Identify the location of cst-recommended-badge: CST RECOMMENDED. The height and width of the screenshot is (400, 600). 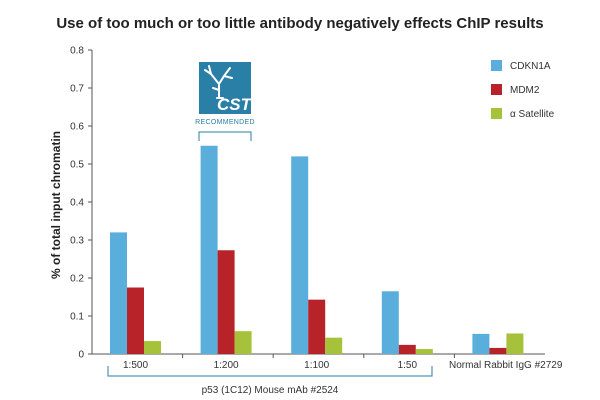
(225, 101).